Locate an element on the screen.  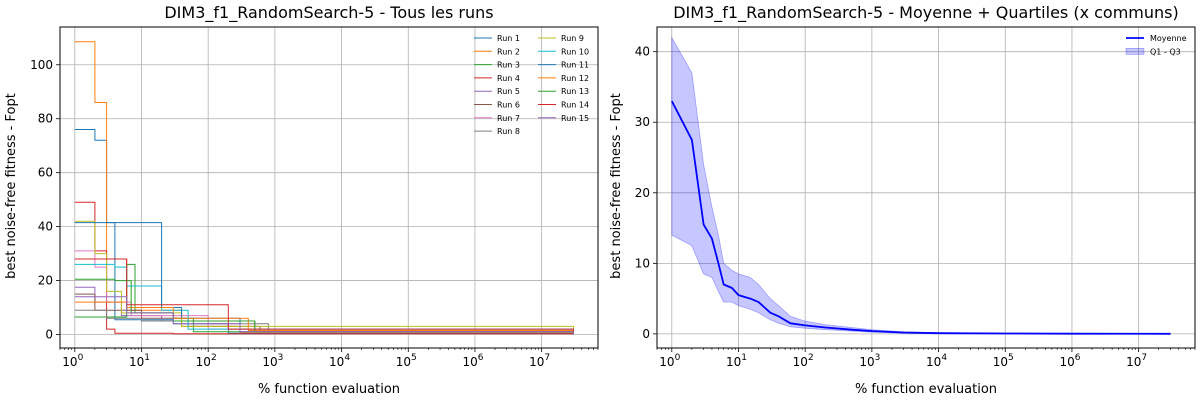
c0-x-tick-exponent: 1 is located at coordinates (147, 358).